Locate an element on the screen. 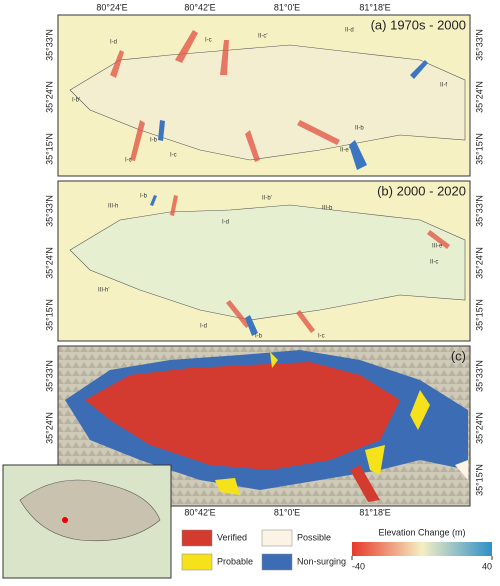 The image size is (500, 586). panel-label: (a) 1970s - 2000 is located at coordinates (418, 24).